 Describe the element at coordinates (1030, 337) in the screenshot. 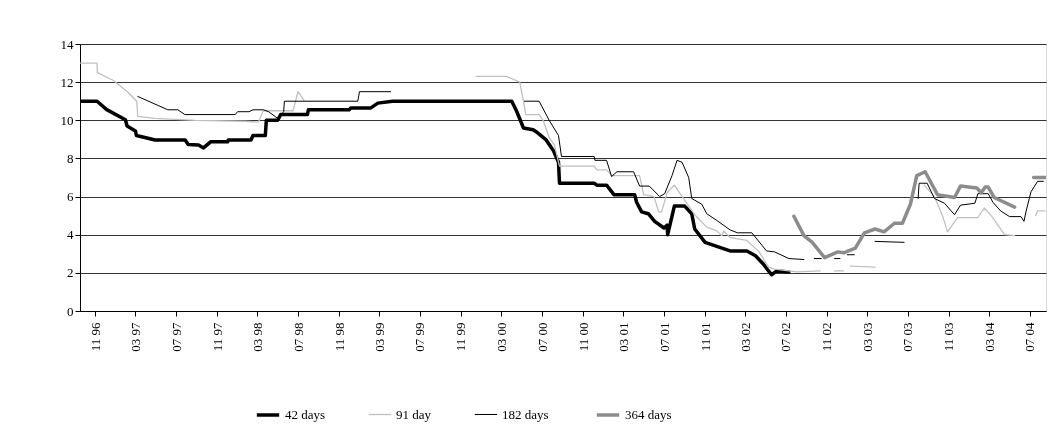

I see `x-tick-label: 07 04` at that location.